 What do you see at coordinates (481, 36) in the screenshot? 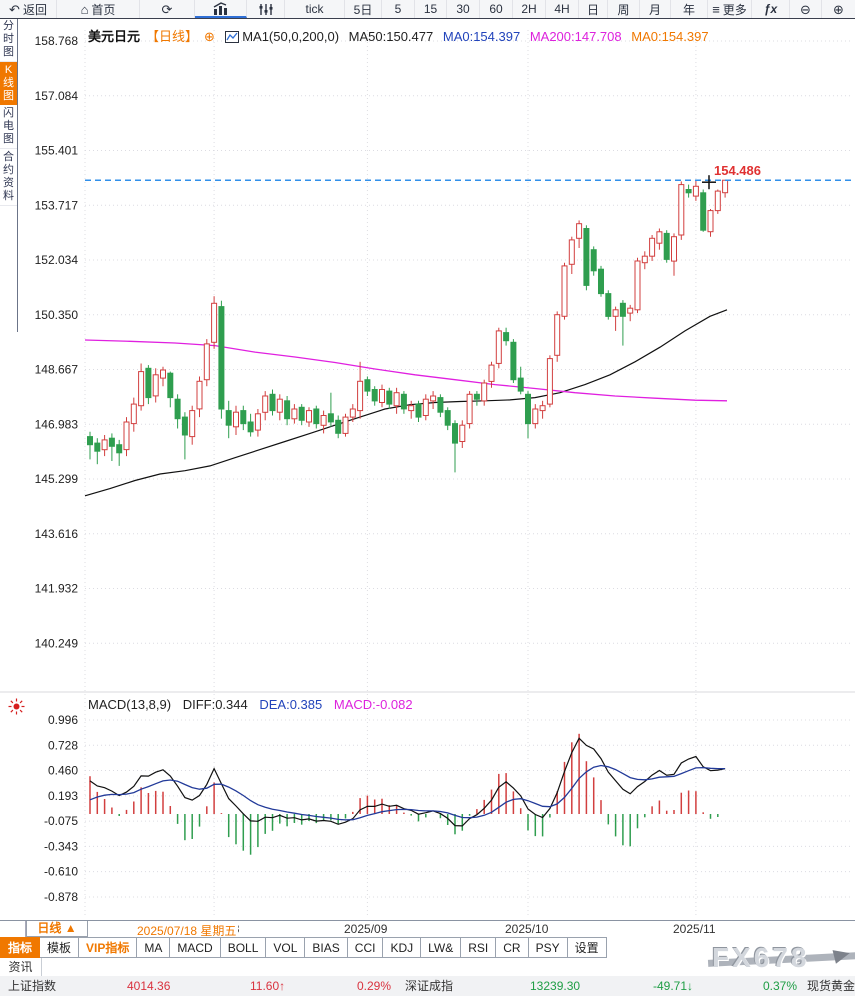
I see `ma0-blue-value: MA0:154.397` at bounding box center [481, 36].